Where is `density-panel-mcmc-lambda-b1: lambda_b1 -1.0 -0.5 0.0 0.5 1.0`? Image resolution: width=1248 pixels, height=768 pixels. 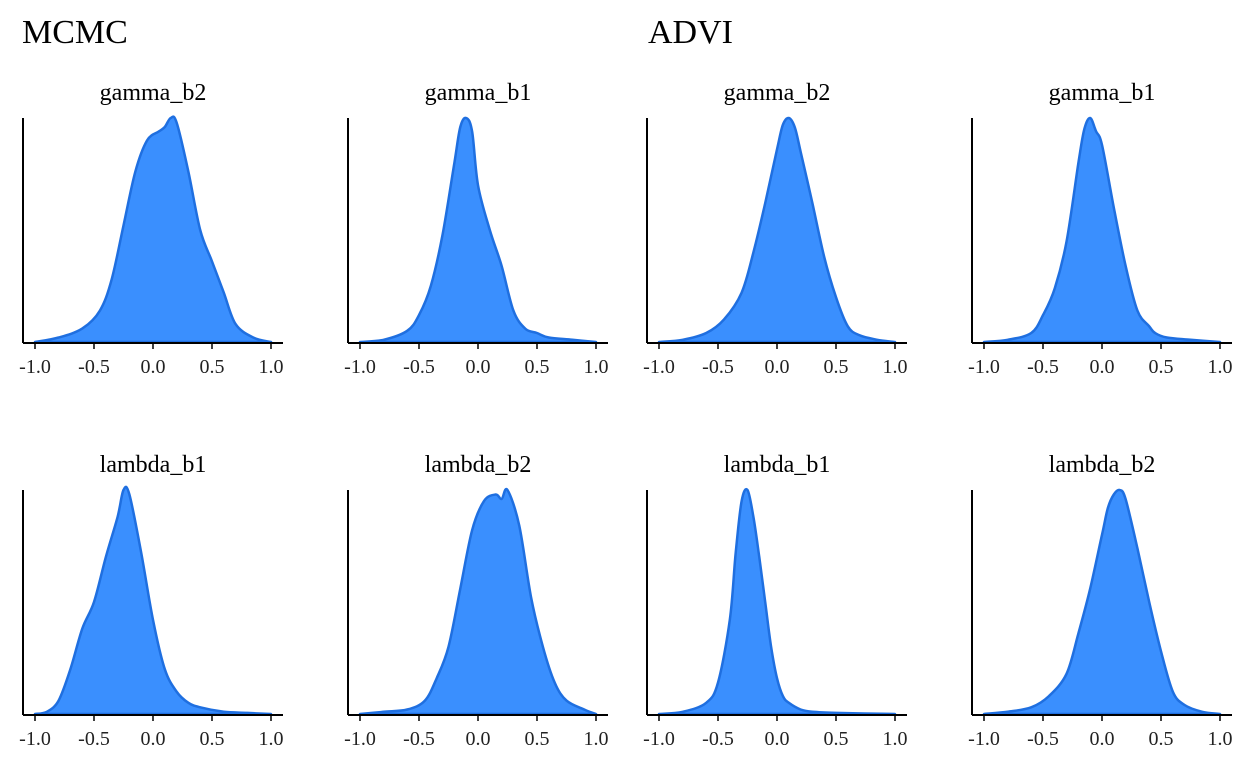
density-panel-mcmc-lambda-b1: lambda_b1 -1.0 -0.5 0.0 0.5 1.0 is located at coordinates (151, 601).